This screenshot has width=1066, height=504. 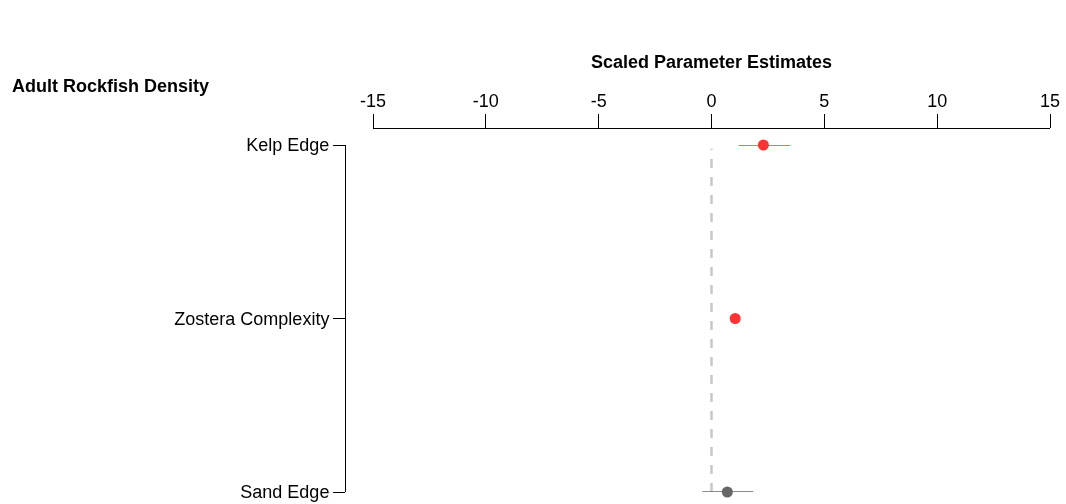 I want to click on y-tick-label: Kelp Edge, so click(x=288, y=145).